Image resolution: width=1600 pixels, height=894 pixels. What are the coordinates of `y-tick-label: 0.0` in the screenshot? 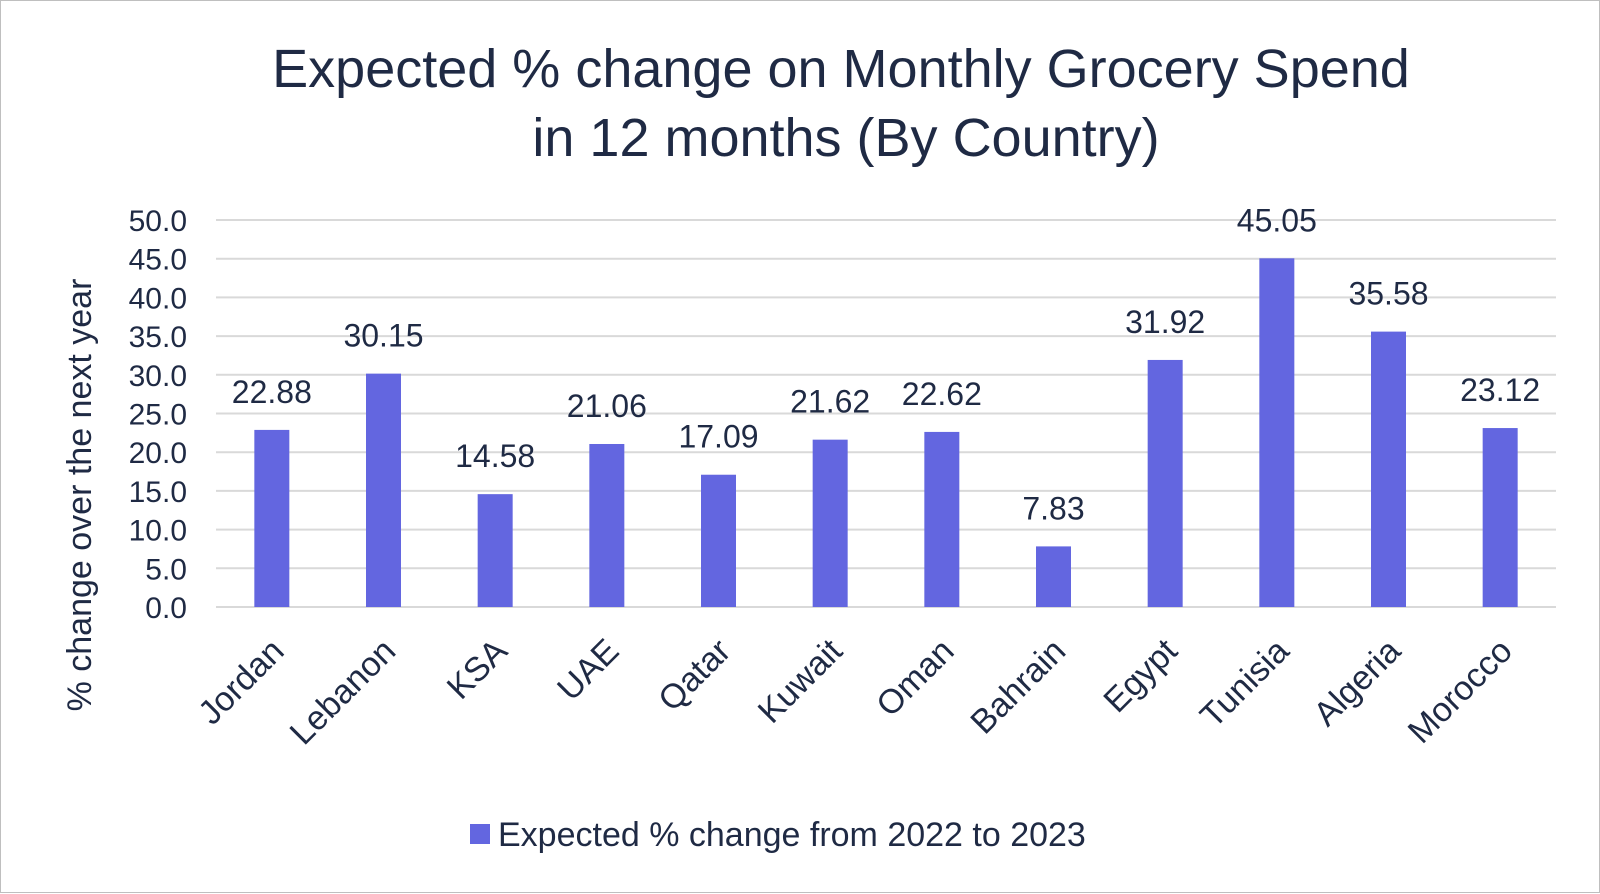 It's located at (166, 608).